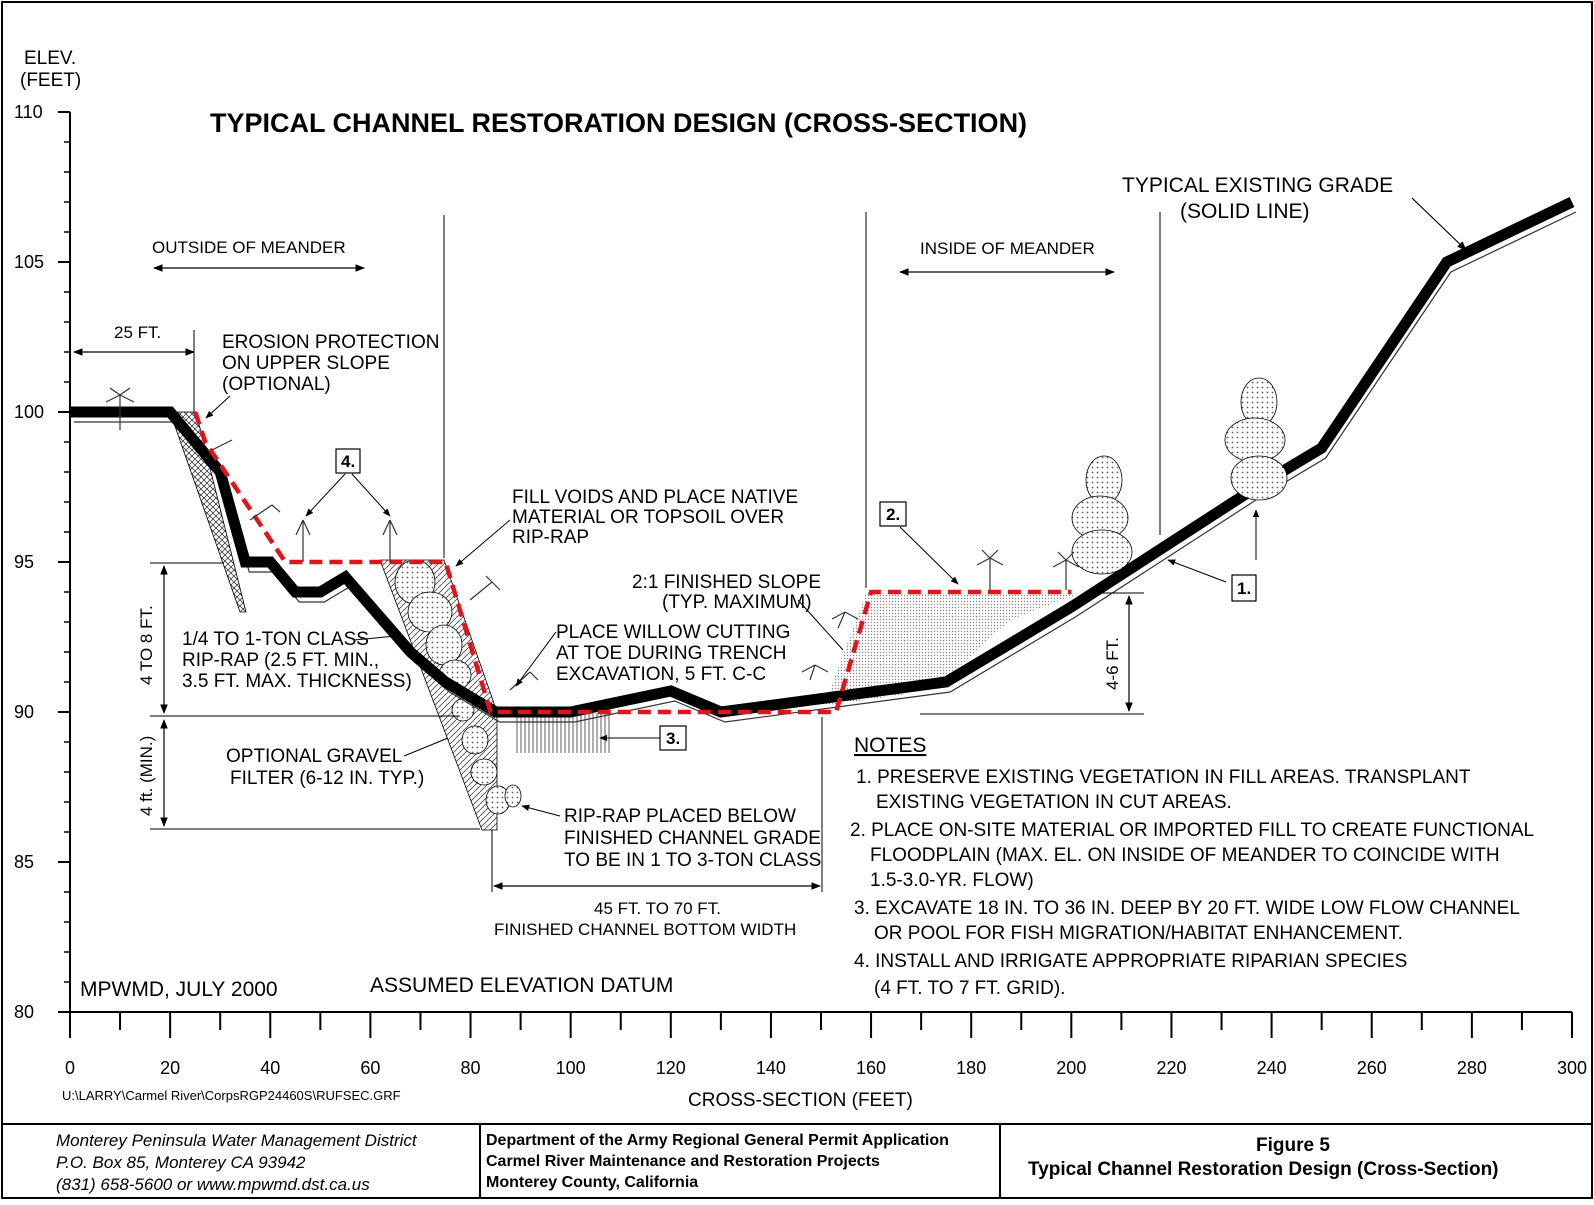 This screenshot has height=1205, width=1594. What do you see at coordinates (213, 1184) in the screenshot?
I see `org-contact: (831) 658-5600 or www.mpwmd.dst.ca.us` at bounding box center [213, 1184].